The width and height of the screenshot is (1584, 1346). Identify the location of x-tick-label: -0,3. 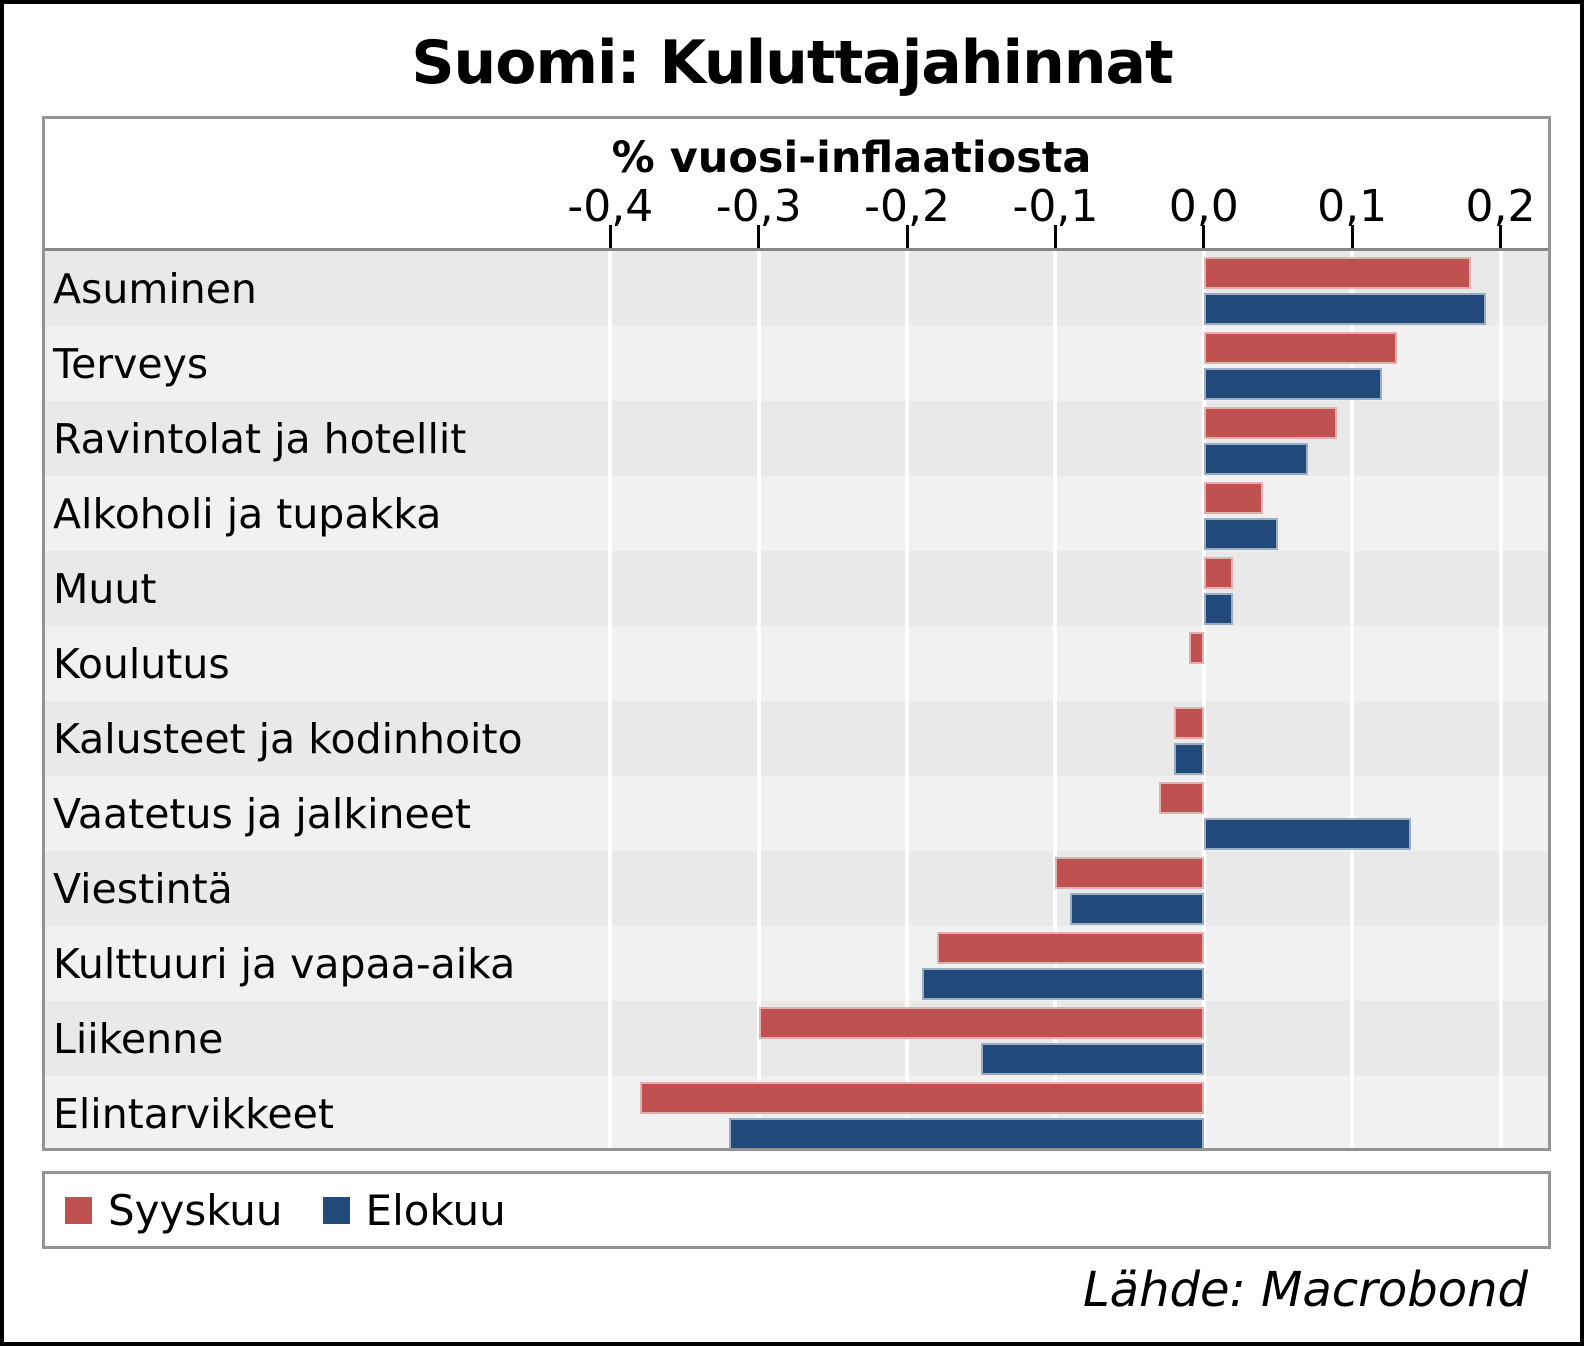
(758, 206).